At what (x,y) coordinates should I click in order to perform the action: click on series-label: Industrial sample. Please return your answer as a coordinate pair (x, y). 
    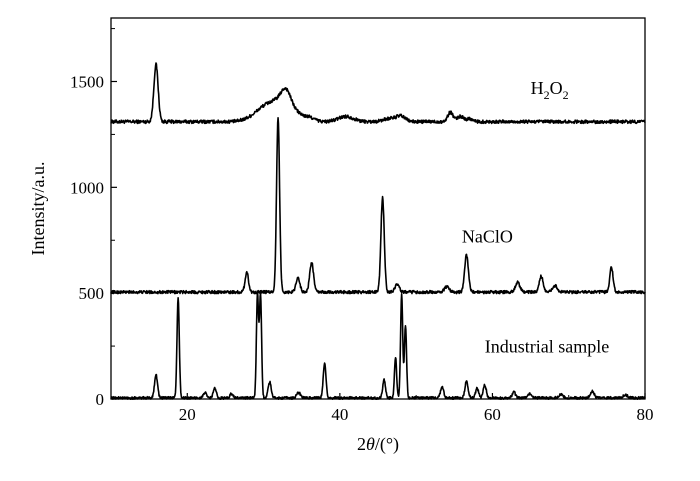
    Looking at the image, I should click on (547, 346).